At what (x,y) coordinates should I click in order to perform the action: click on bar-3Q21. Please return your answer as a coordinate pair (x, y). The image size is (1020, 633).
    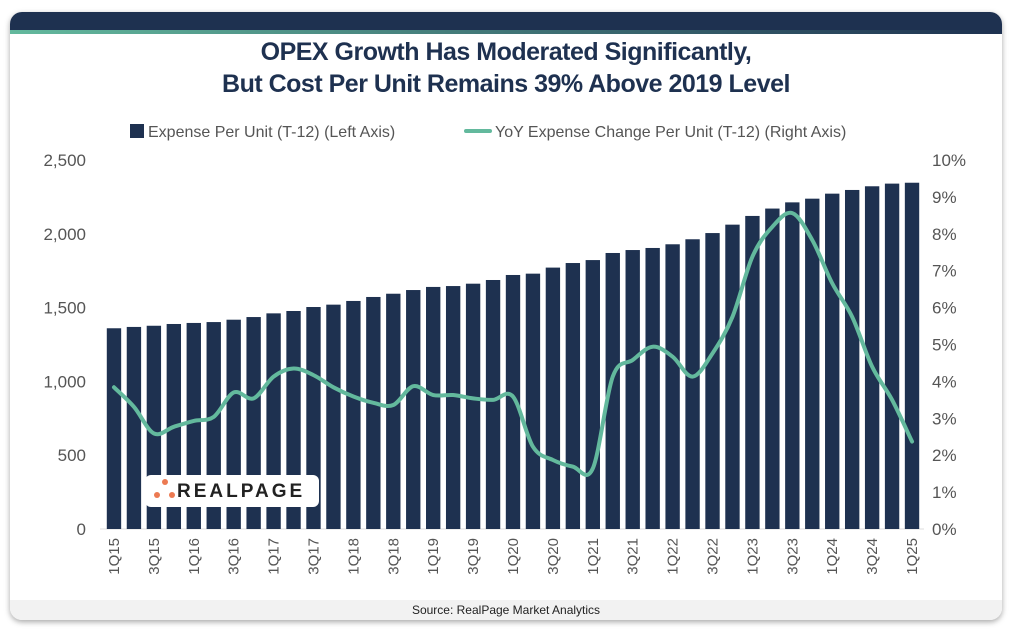
    Looking at the image, I should click on (632, 389).